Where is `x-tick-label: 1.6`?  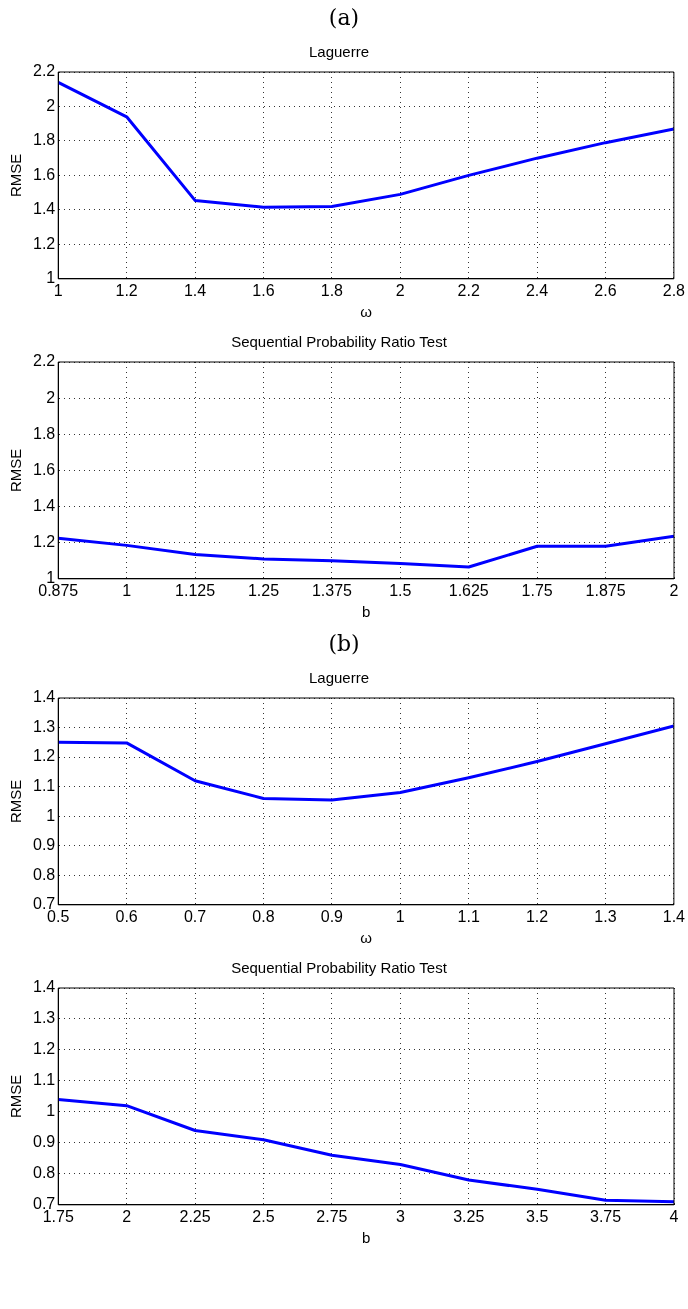 x-tick-label: 1.6 is located at coordinates (263, 290).